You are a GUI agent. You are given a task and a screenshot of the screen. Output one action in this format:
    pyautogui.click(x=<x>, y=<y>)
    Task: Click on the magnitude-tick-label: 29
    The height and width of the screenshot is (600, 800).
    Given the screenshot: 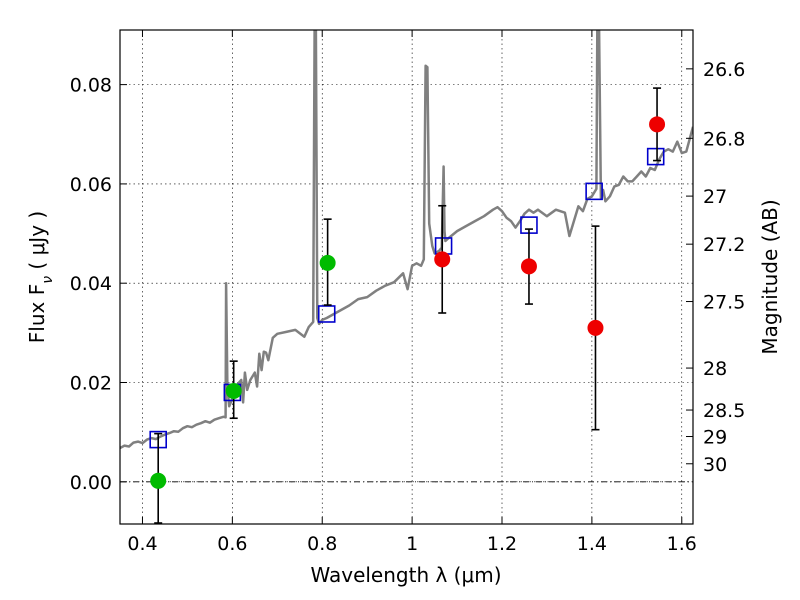 What is the action you would take?
    pyautogui.click(x=715, y=438)
    